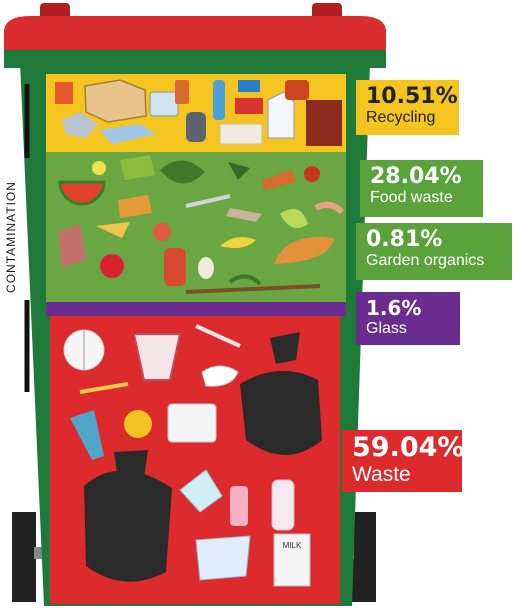  Describe the element at coordinates (329, 208) in the screenshot. I see `prawn-icon` at that location.